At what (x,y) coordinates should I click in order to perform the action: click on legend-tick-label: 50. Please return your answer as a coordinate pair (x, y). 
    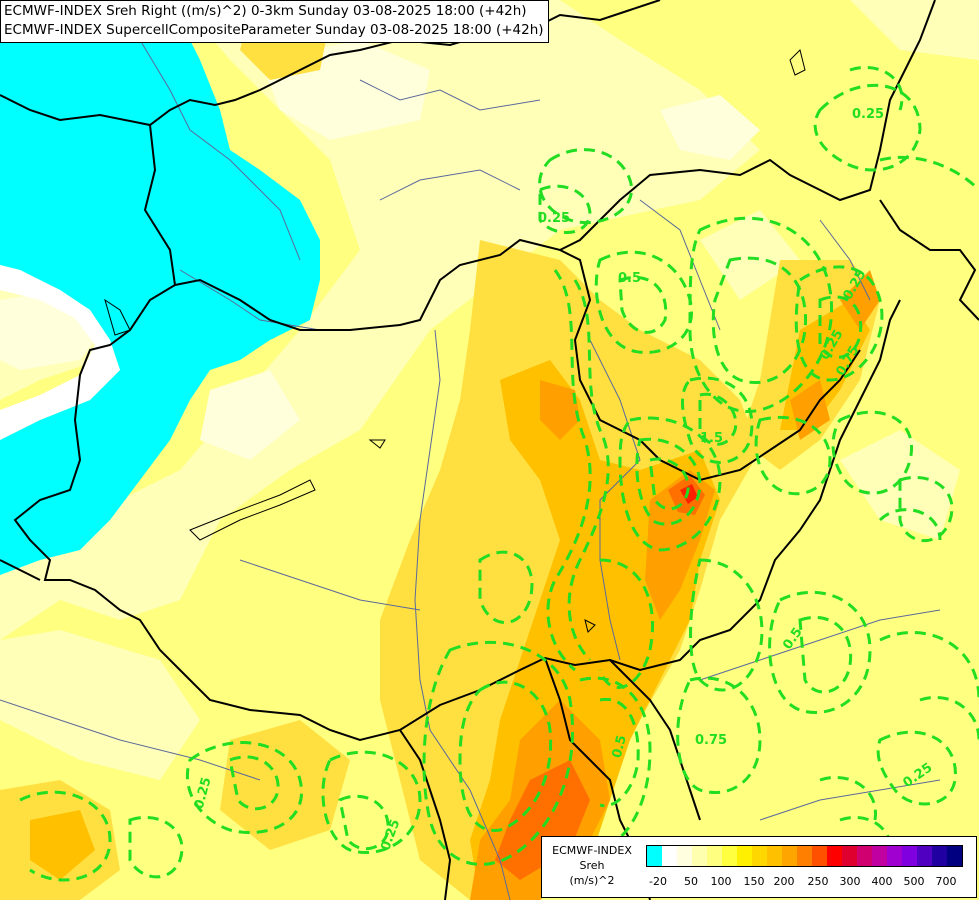
    Looking at the image, I should click on (691, 881).